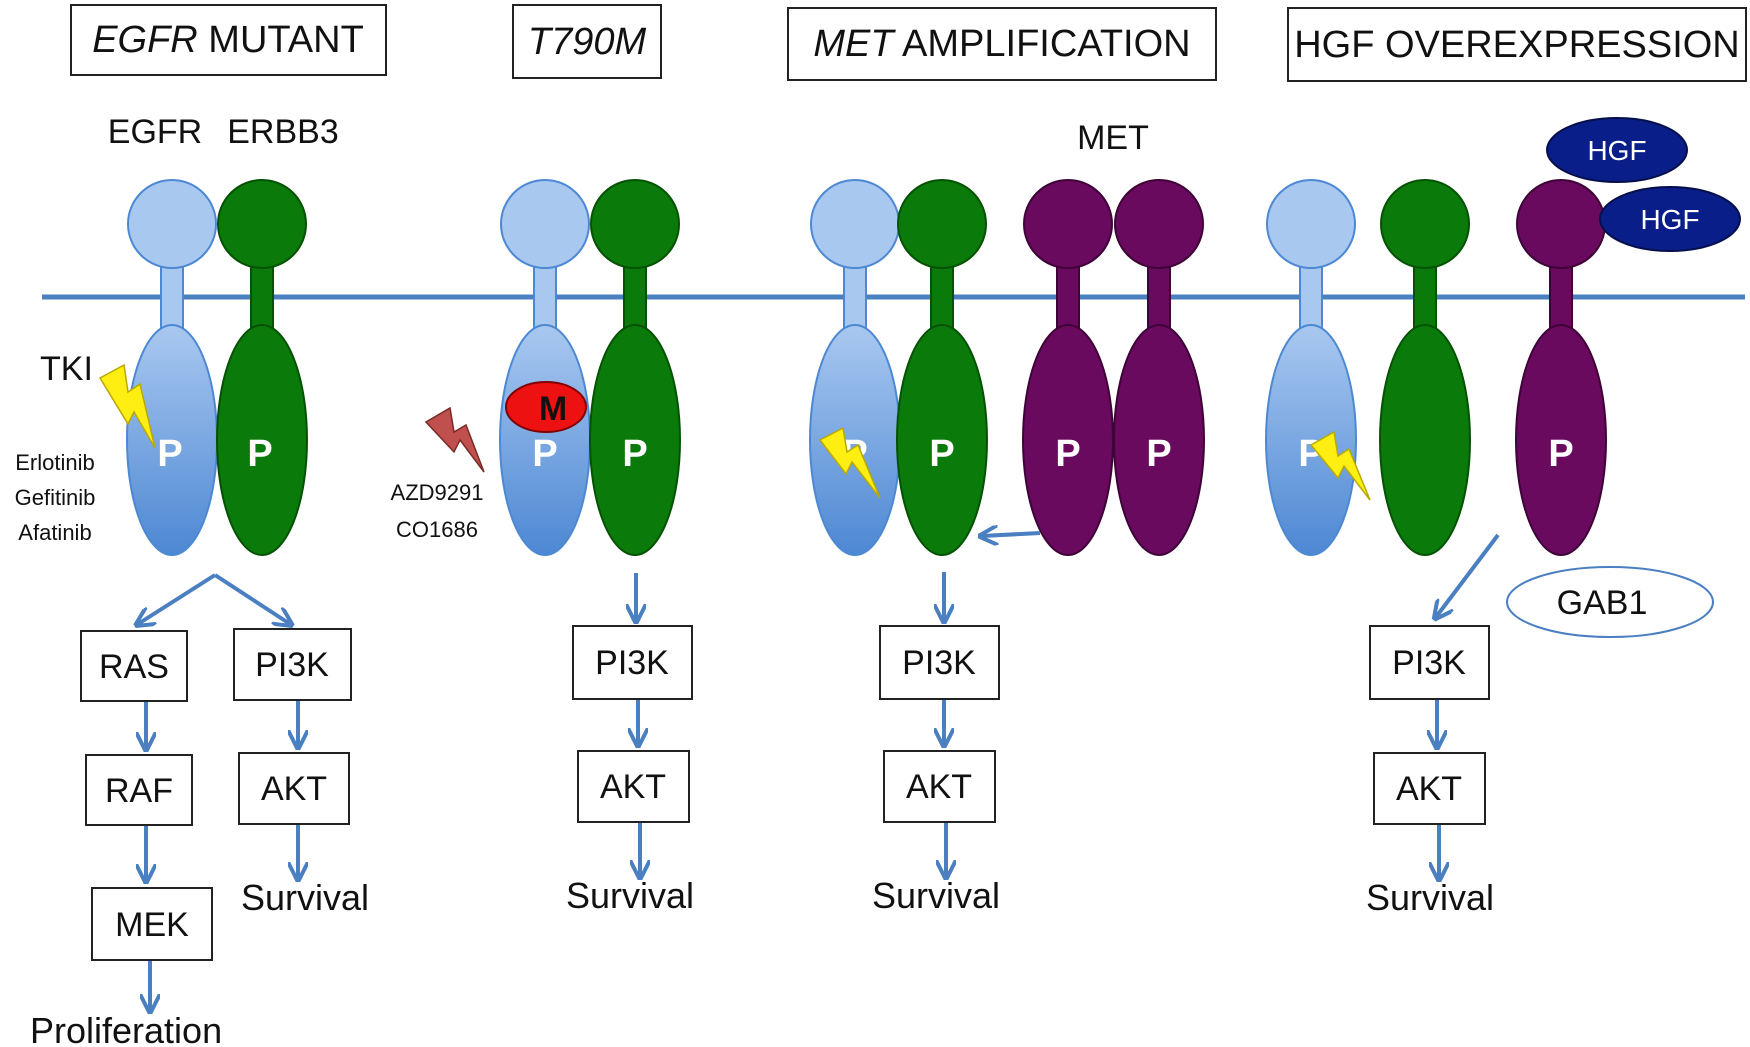  I want to click on gab1-adaptor: GAB1, so click(1610, 602).